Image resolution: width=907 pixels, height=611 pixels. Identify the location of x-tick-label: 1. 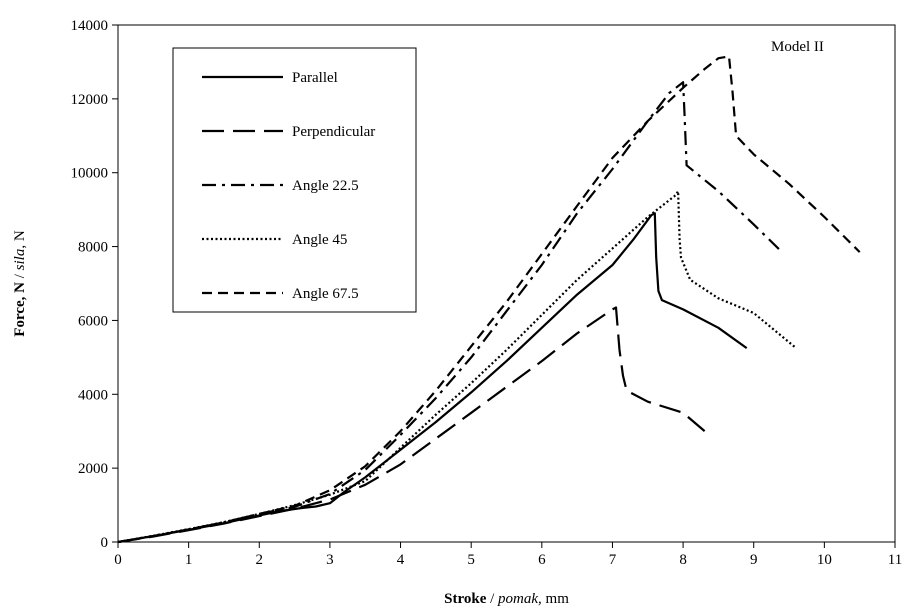
(189, 560).